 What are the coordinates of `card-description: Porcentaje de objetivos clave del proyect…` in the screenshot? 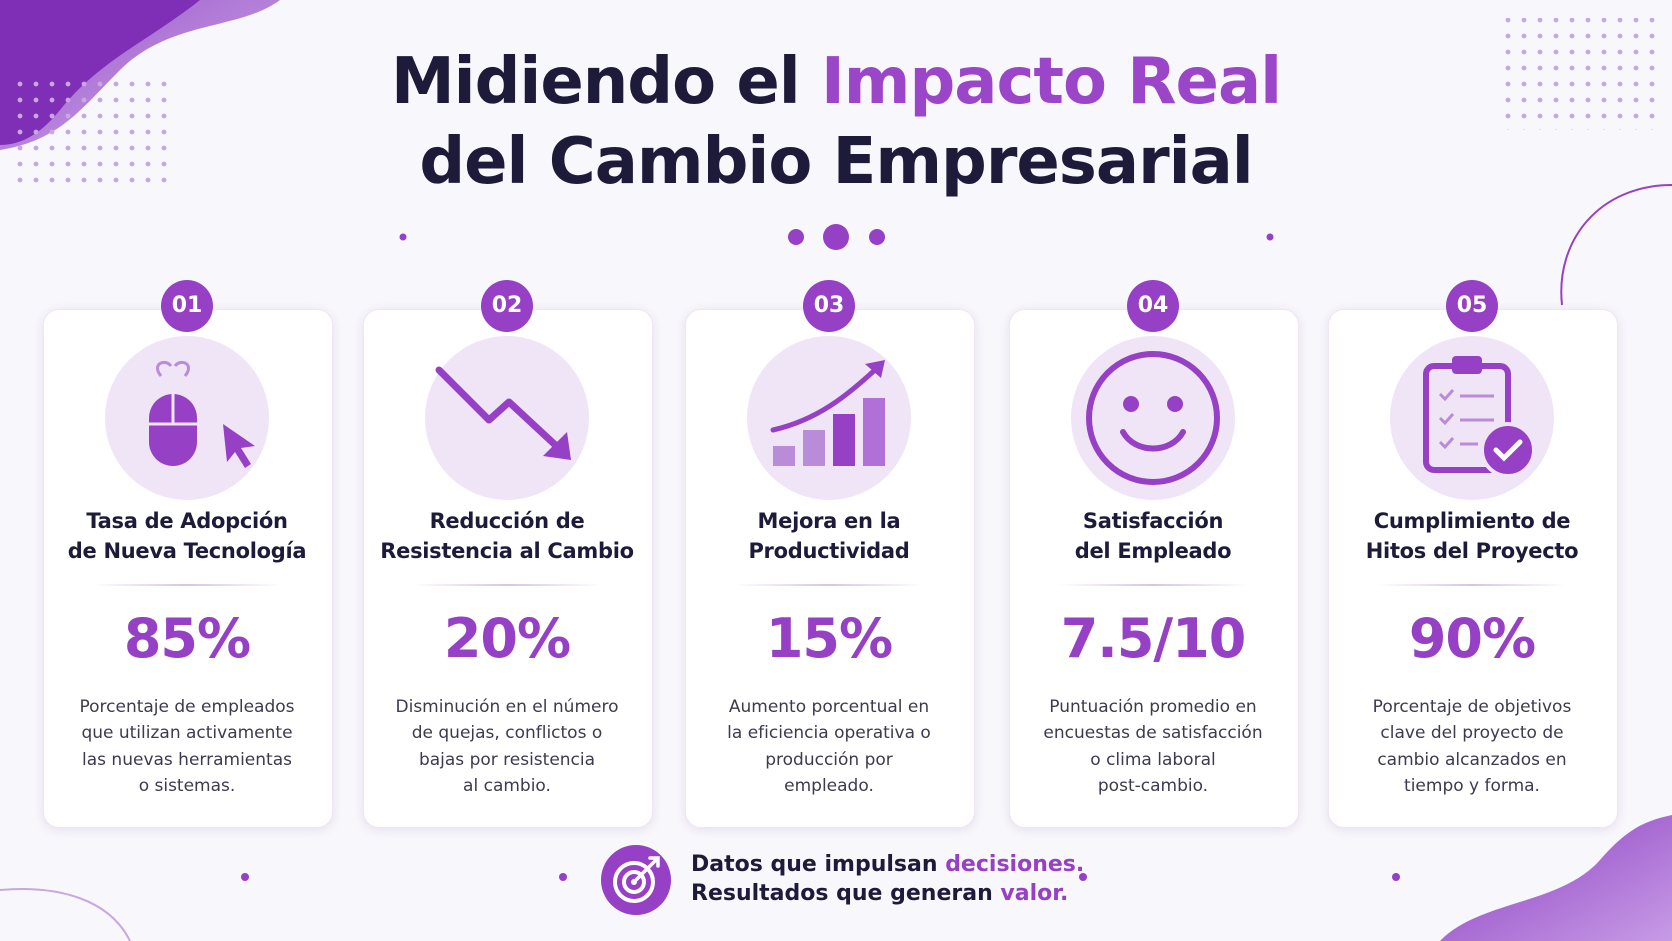 It's located at (1472, 746).